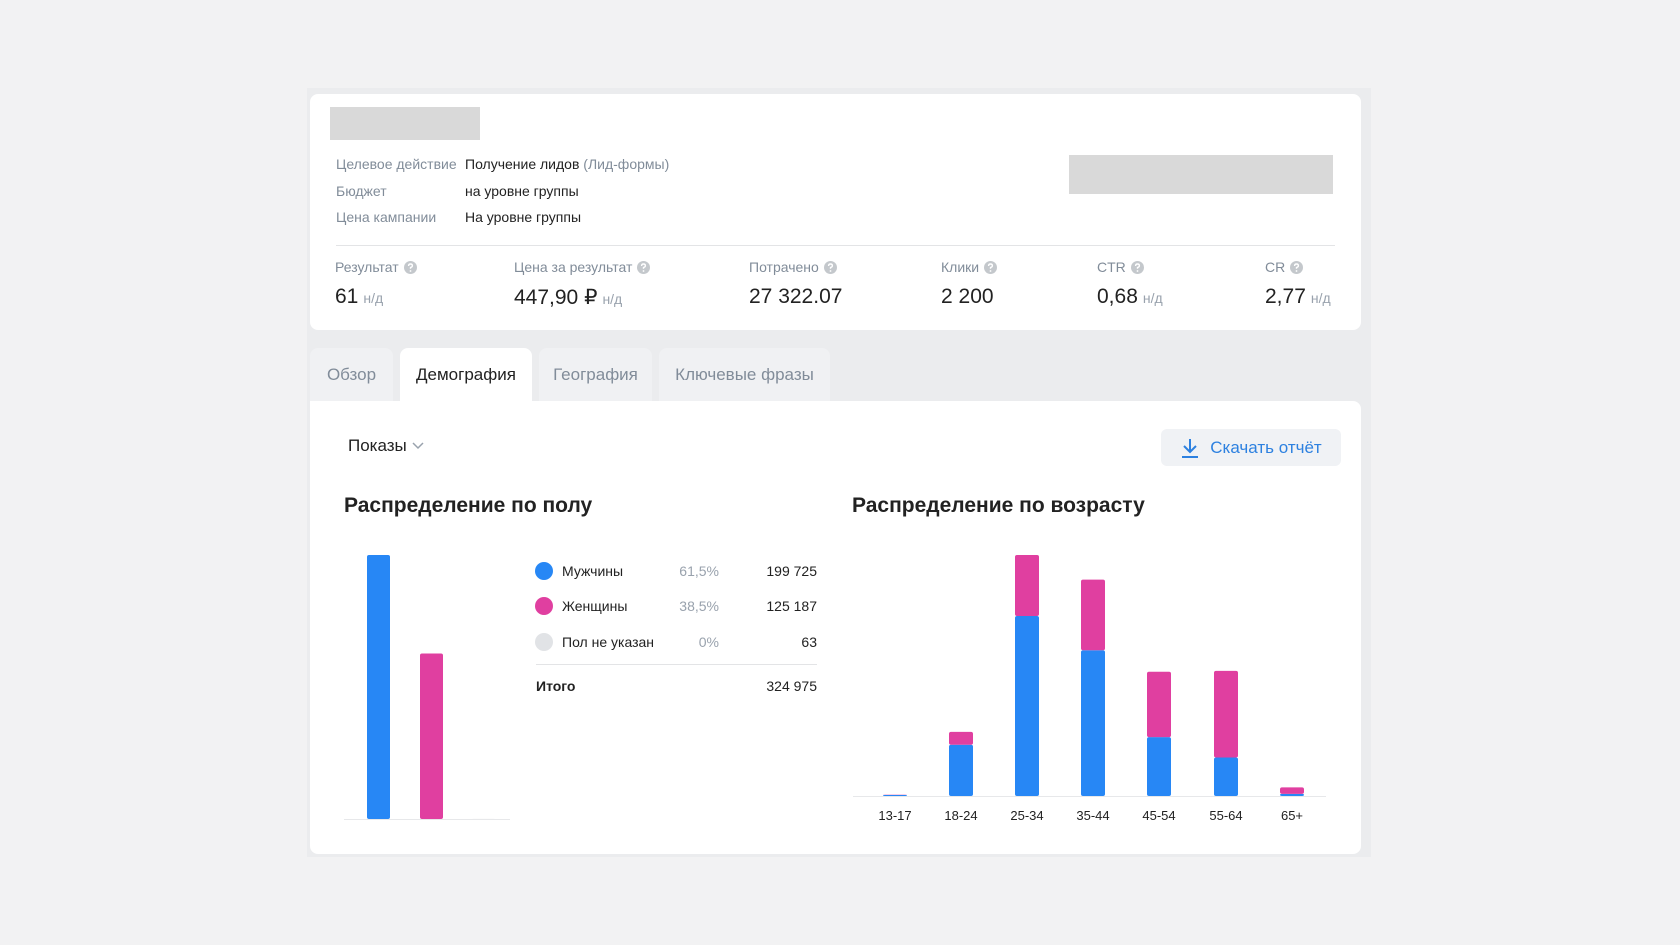 The height and width of the screenshot is (945, 1680). Describe the element at coordinates (573, 267) in the screenshot. I see `metric-name: Цена за результат` at that location.